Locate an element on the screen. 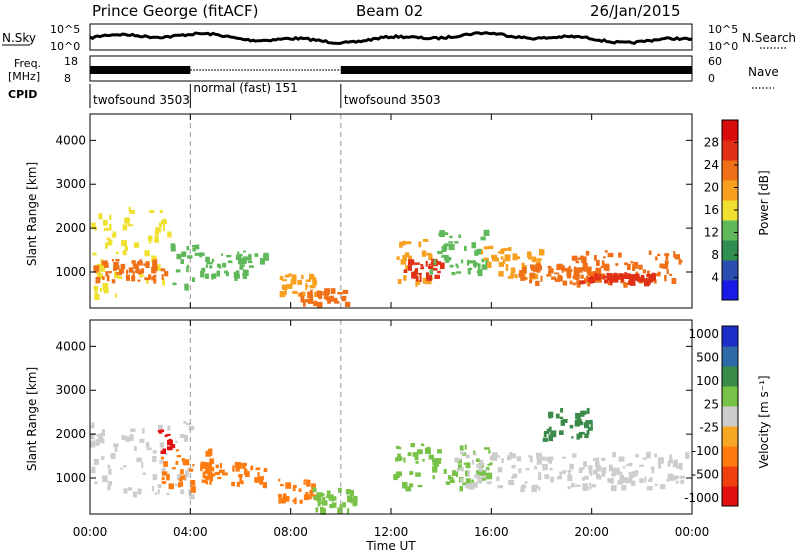 Image resolution: width=800 pixels, height=554 pixels. nave-tick-top: 60 is located at coordinates (715, 61).